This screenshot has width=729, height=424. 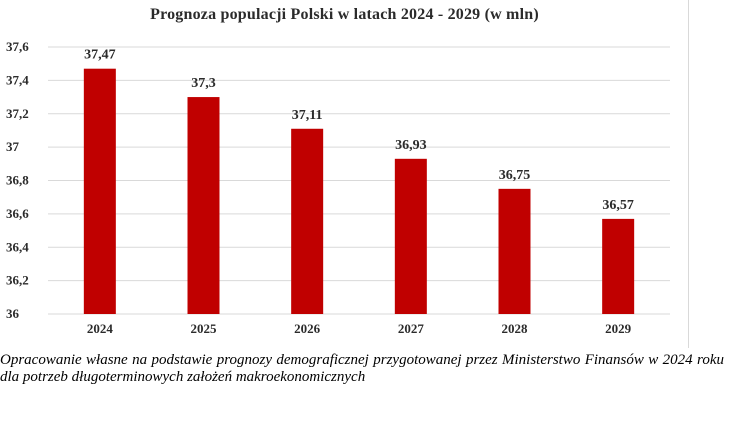 What do you see at coordinates (204, 328) in the screenshot?
I see `x-tick-label: 2025` at bounding box center [204, 328].